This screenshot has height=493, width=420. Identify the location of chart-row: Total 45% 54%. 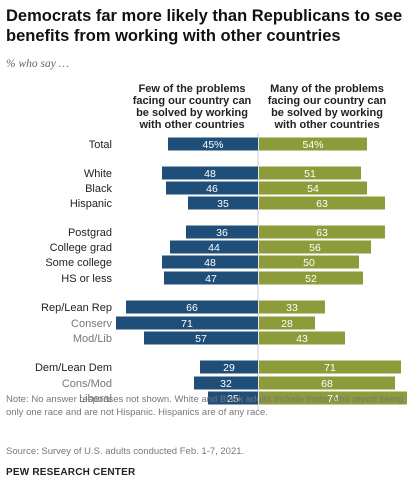
(228, 144).